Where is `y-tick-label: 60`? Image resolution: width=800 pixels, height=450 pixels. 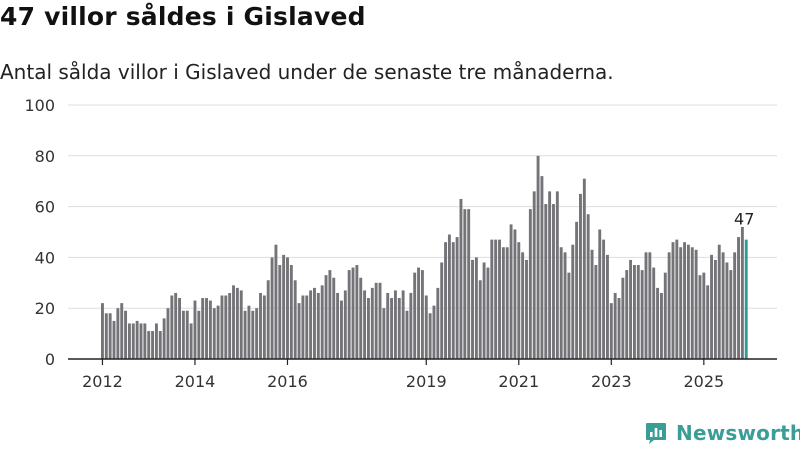 y-tick-label: 60 is located at coordinates (45, 207).